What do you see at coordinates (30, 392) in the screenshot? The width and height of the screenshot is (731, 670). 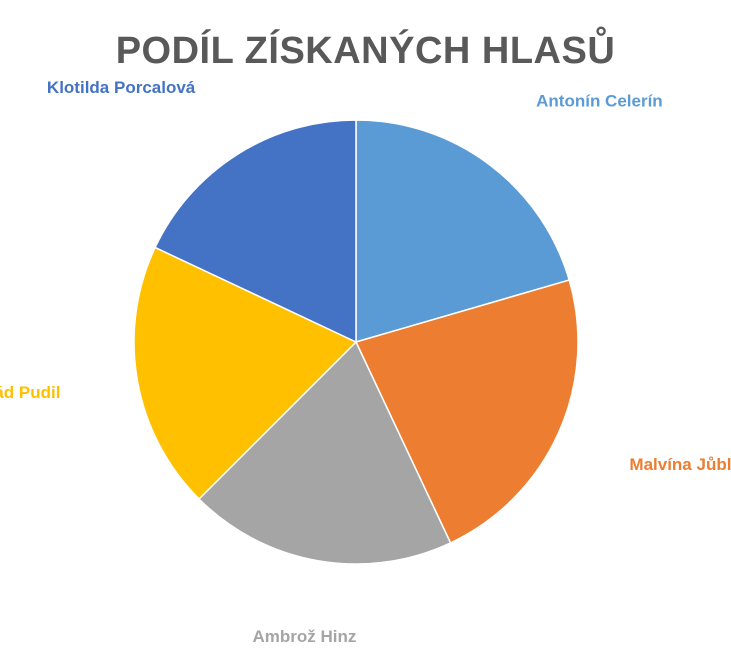 I see `slice-label-3: Konrád Pudil` at bounding box center [30, 392].